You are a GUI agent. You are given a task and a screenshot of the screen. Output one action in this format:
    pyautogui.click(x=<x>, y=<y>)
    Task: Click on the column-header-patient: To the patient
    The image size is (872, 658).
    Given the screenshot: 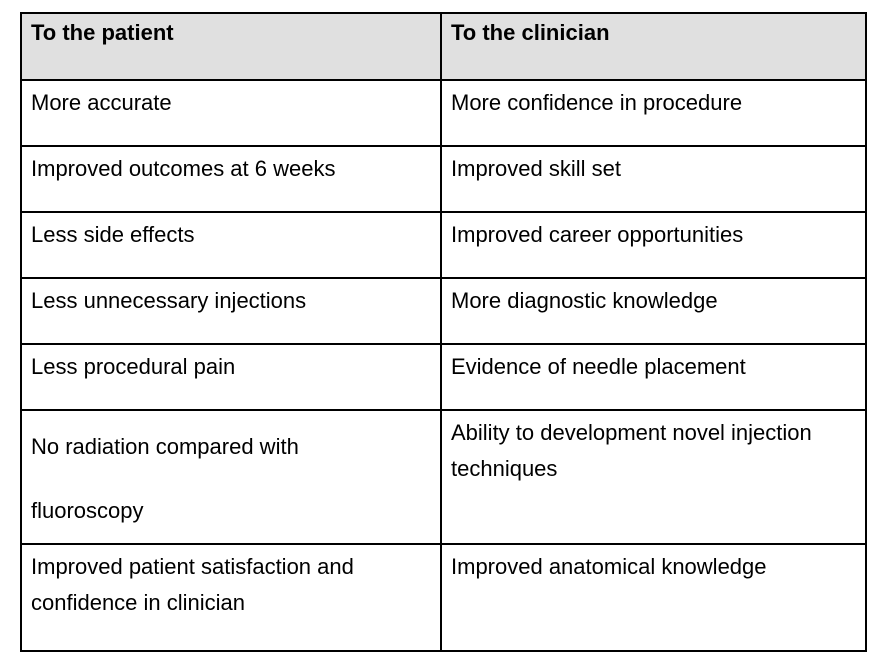 What is the action you would take?
    pyautogui.click(x=231, y=46)
    